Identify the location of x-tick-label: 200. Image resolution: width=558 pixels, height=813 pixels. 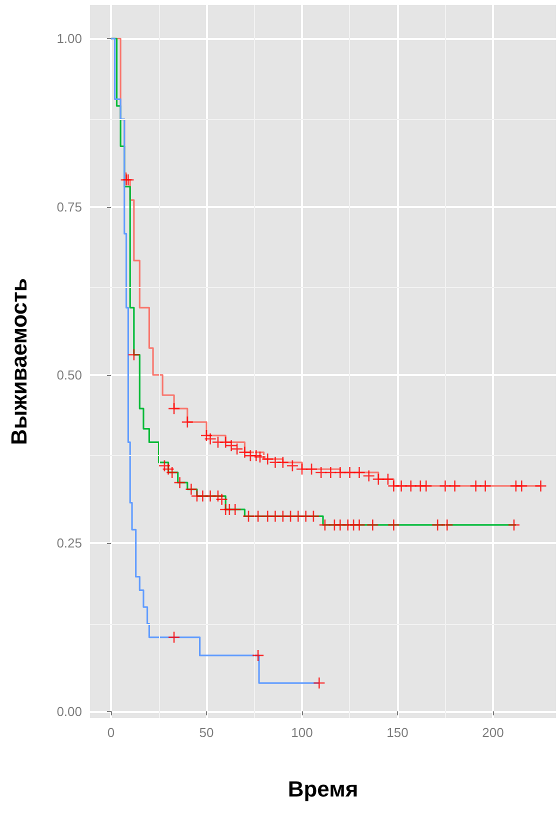
(493, 732).